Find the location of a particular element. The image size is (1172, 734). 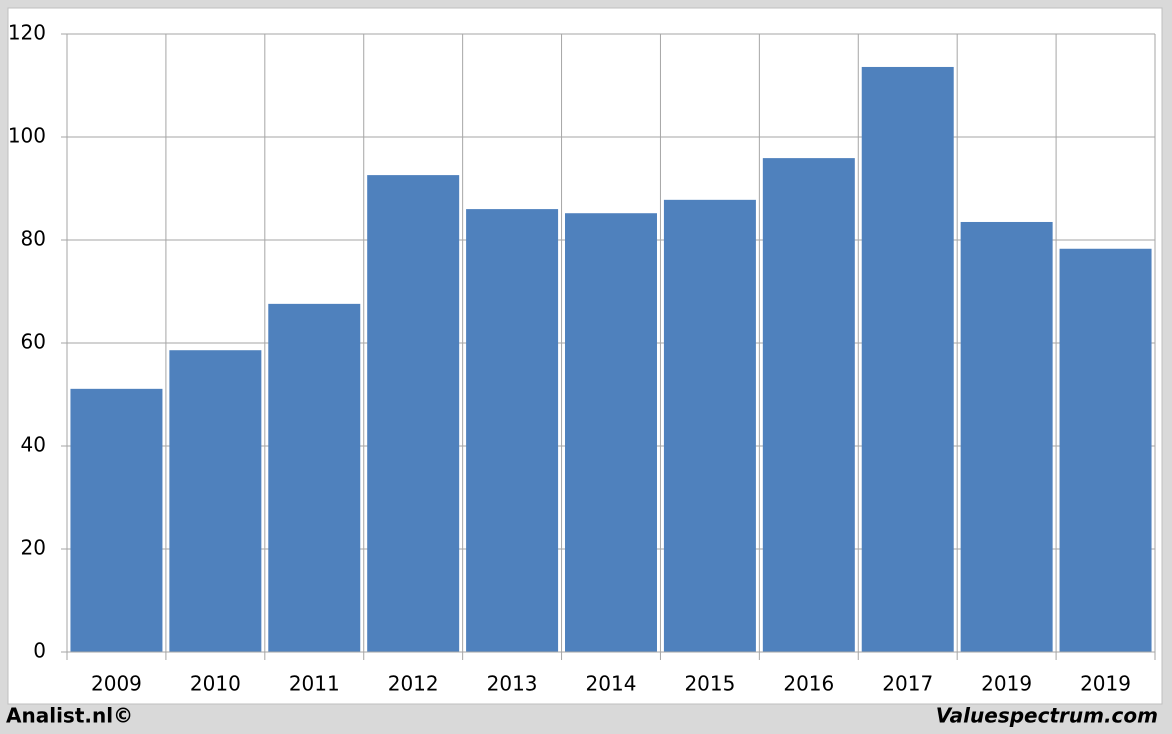

x-tick-label: 2010 is located at coordinates (215, 684).